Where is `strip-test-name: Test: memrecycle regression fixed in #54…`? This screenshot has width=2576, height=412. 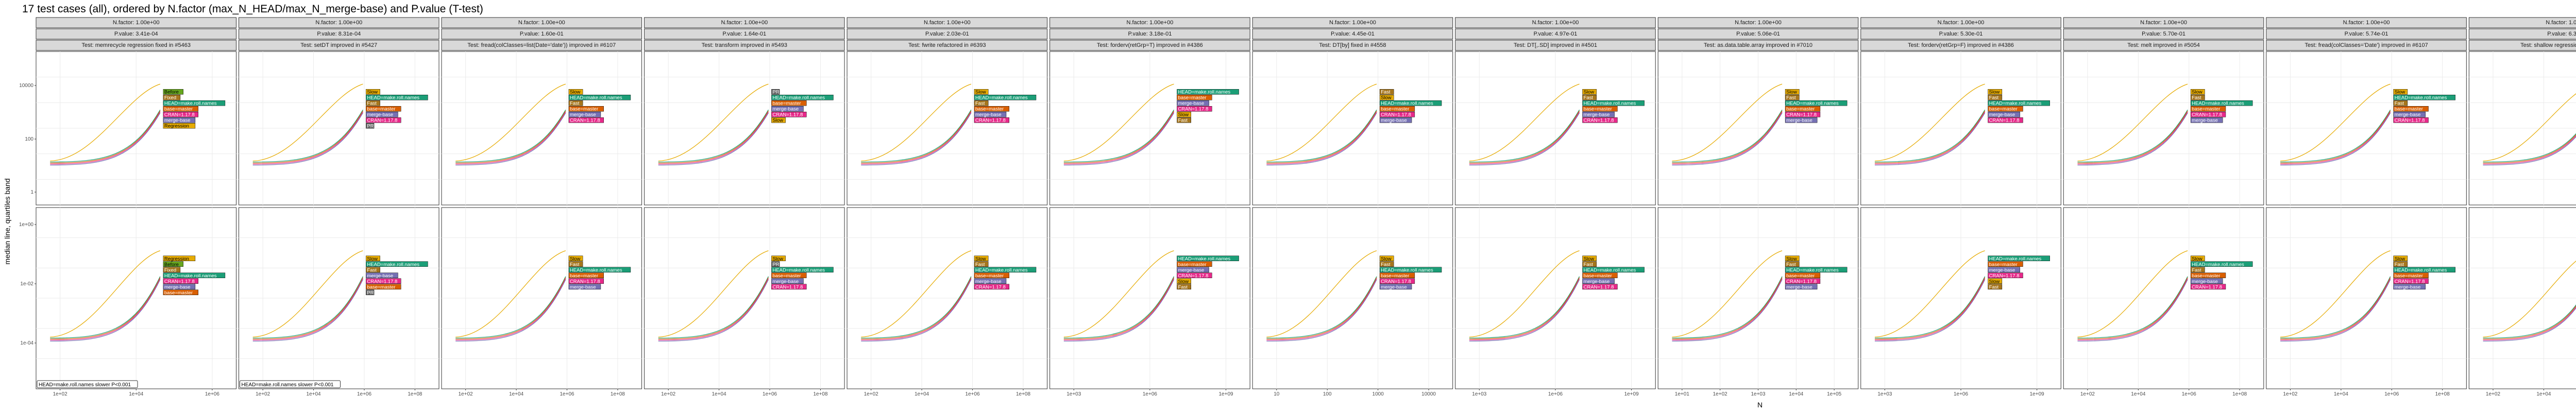 strip-test-name: Test: memrecycle regression fixed in #54… is located at coordinates (136, 45).